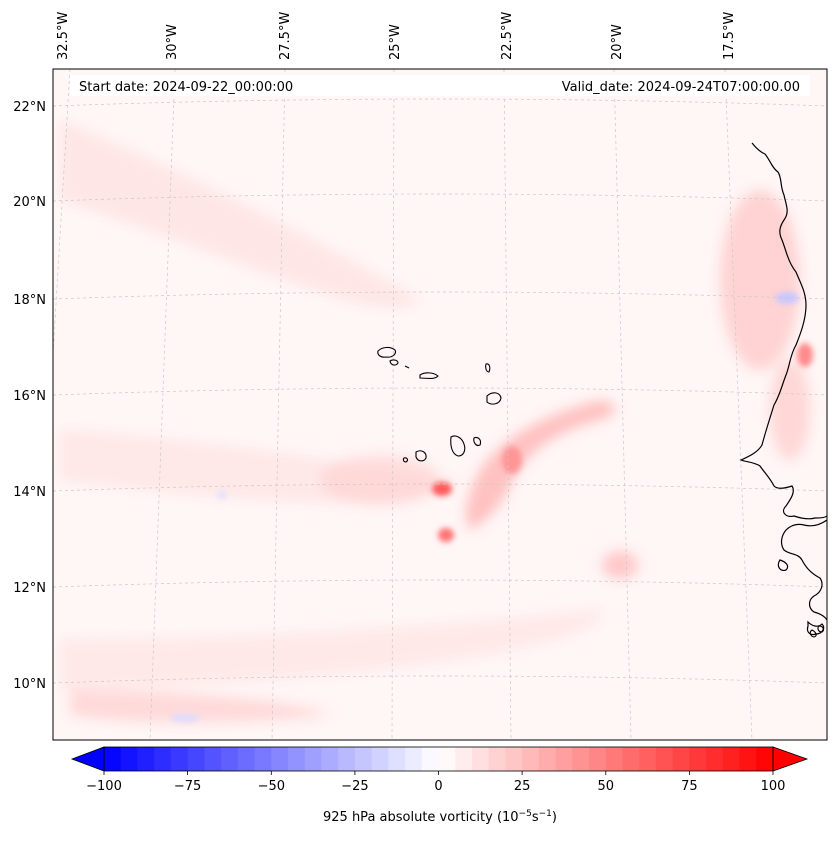  What do you see at coordinates (380, 480) in the screenshot?
I see `vorticity-mid-patch` at bounding box center [380, 480].